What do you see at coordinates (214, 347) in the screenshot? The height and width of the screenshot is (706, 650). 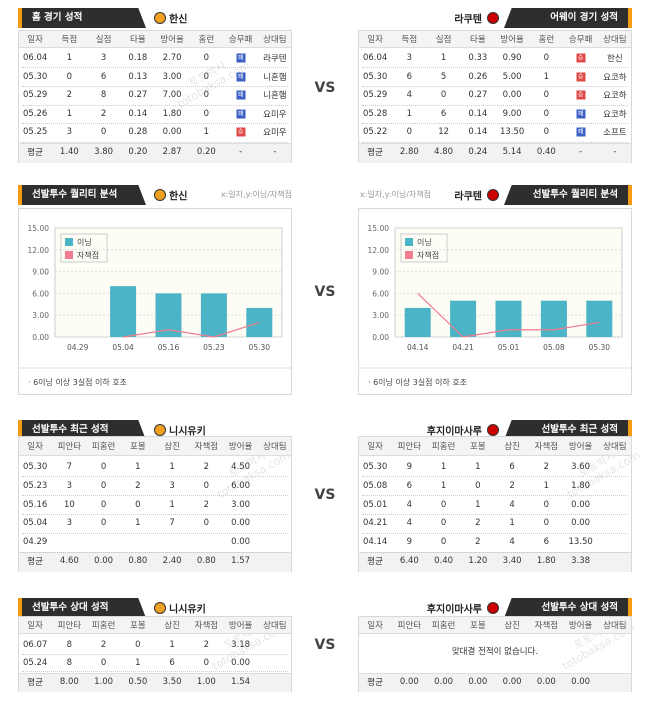 I see `x-tick-label: 05.23` at bounding box center [214, 347].